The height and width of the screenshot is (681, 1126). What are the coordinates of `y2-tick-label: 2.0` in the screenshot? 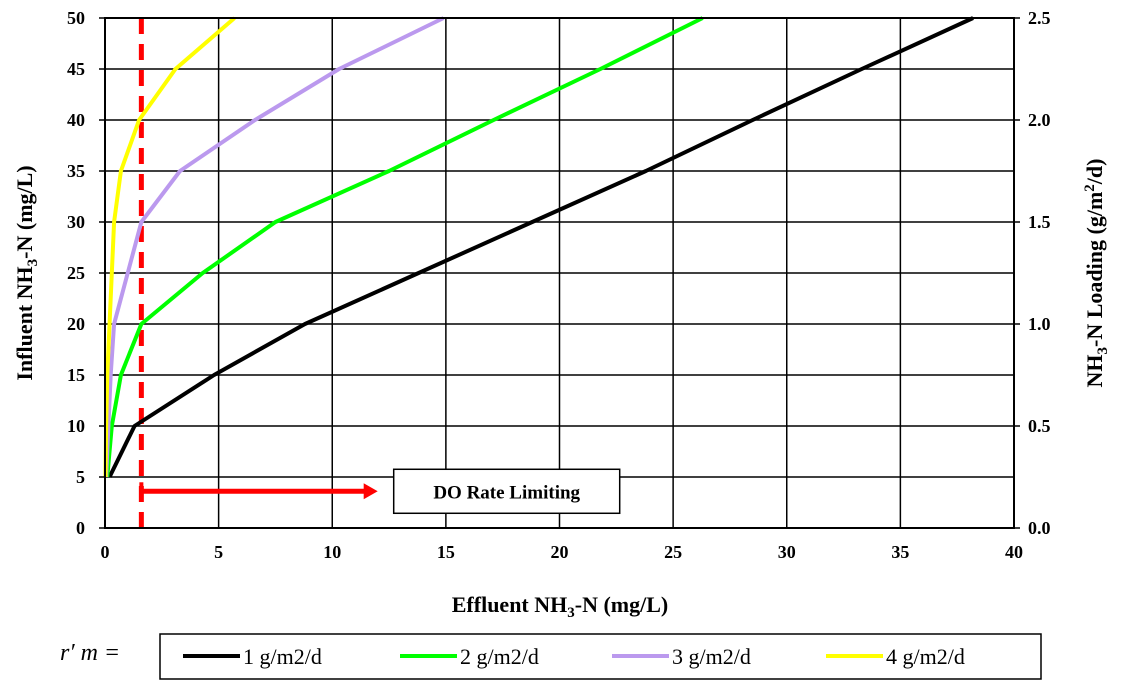 It's located at (1039, 120).